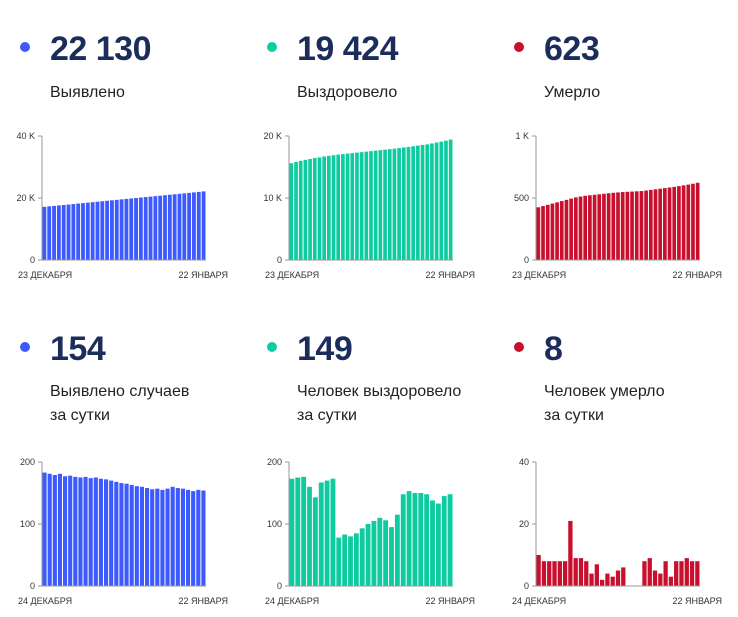 The height and width of the screenshot is (617, 738). What do you see at coordinates (27, 524) in the screenshot?
I see `y-tick-label: 100` at bounding box center [27, 524].